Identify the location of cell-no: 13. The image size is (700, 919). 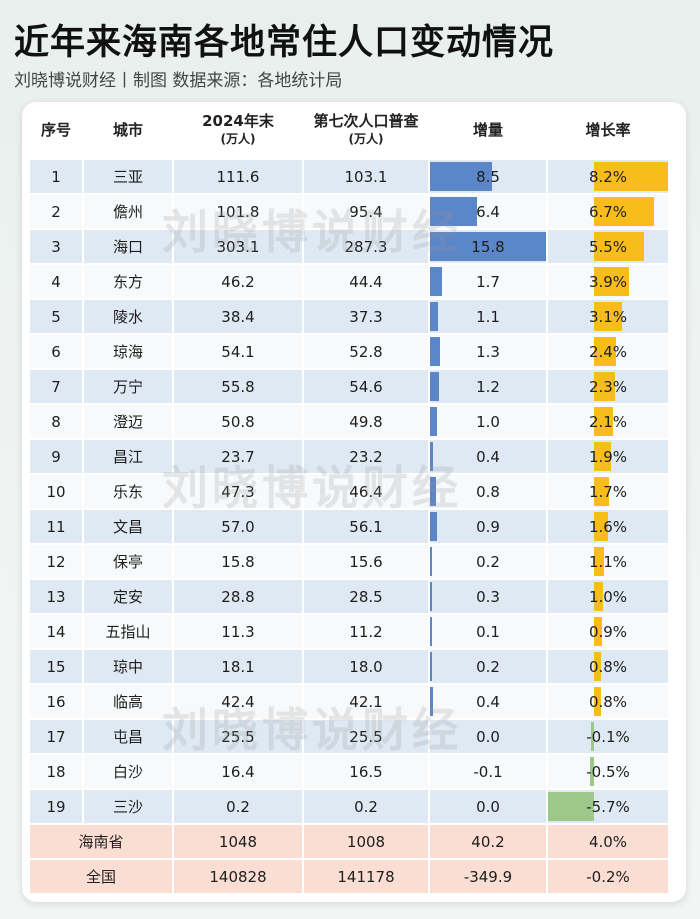
(56, 596).